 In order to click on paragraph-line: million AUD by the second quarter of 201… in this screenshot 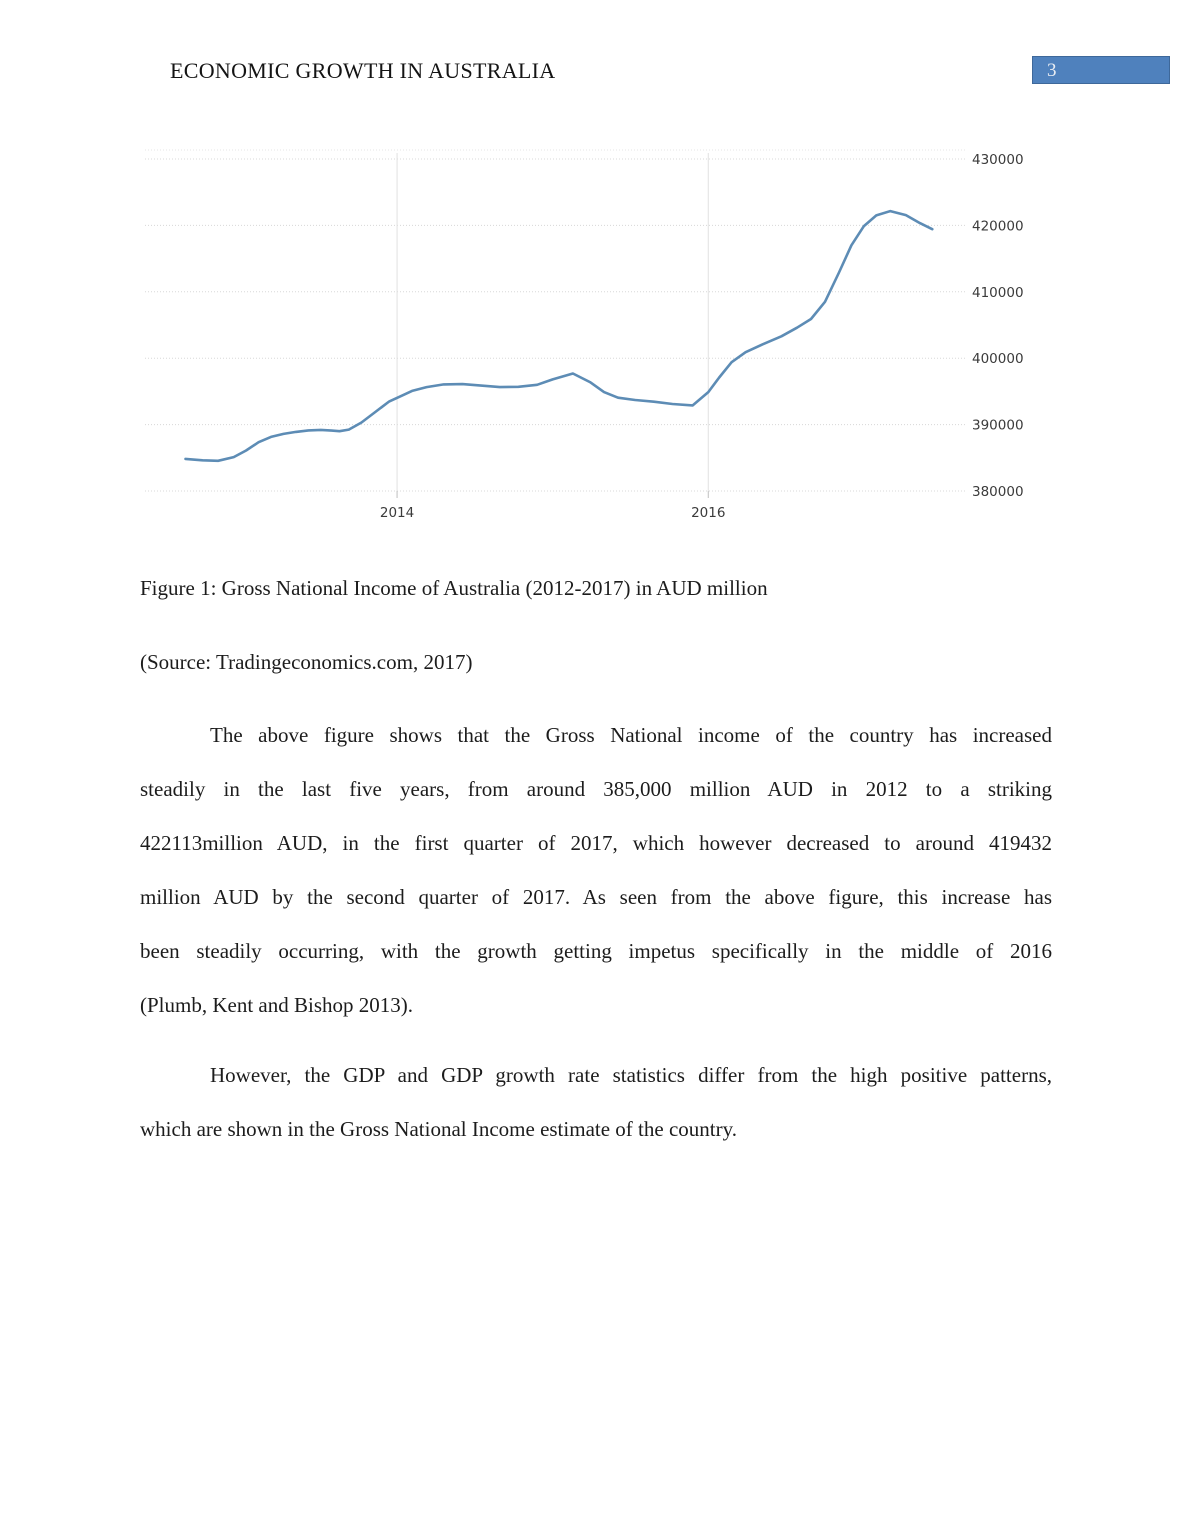, I will do `click(596, 897)`.